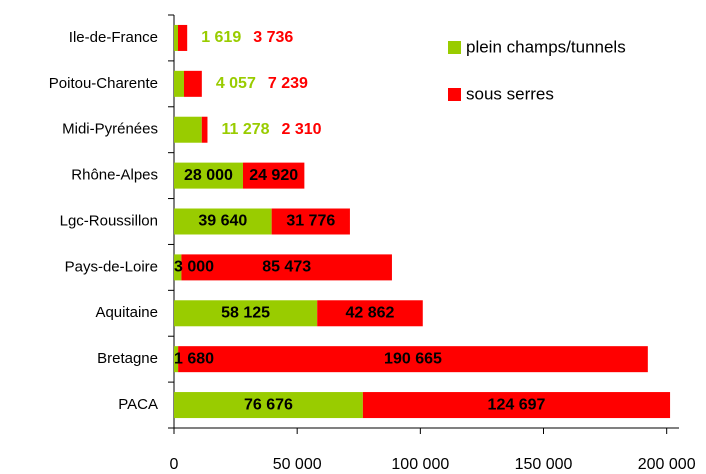  What do you see at coordinates (126, 312) in the screenshot?
I see `category-label: Aquitaine` at bounding box center [126, 312].